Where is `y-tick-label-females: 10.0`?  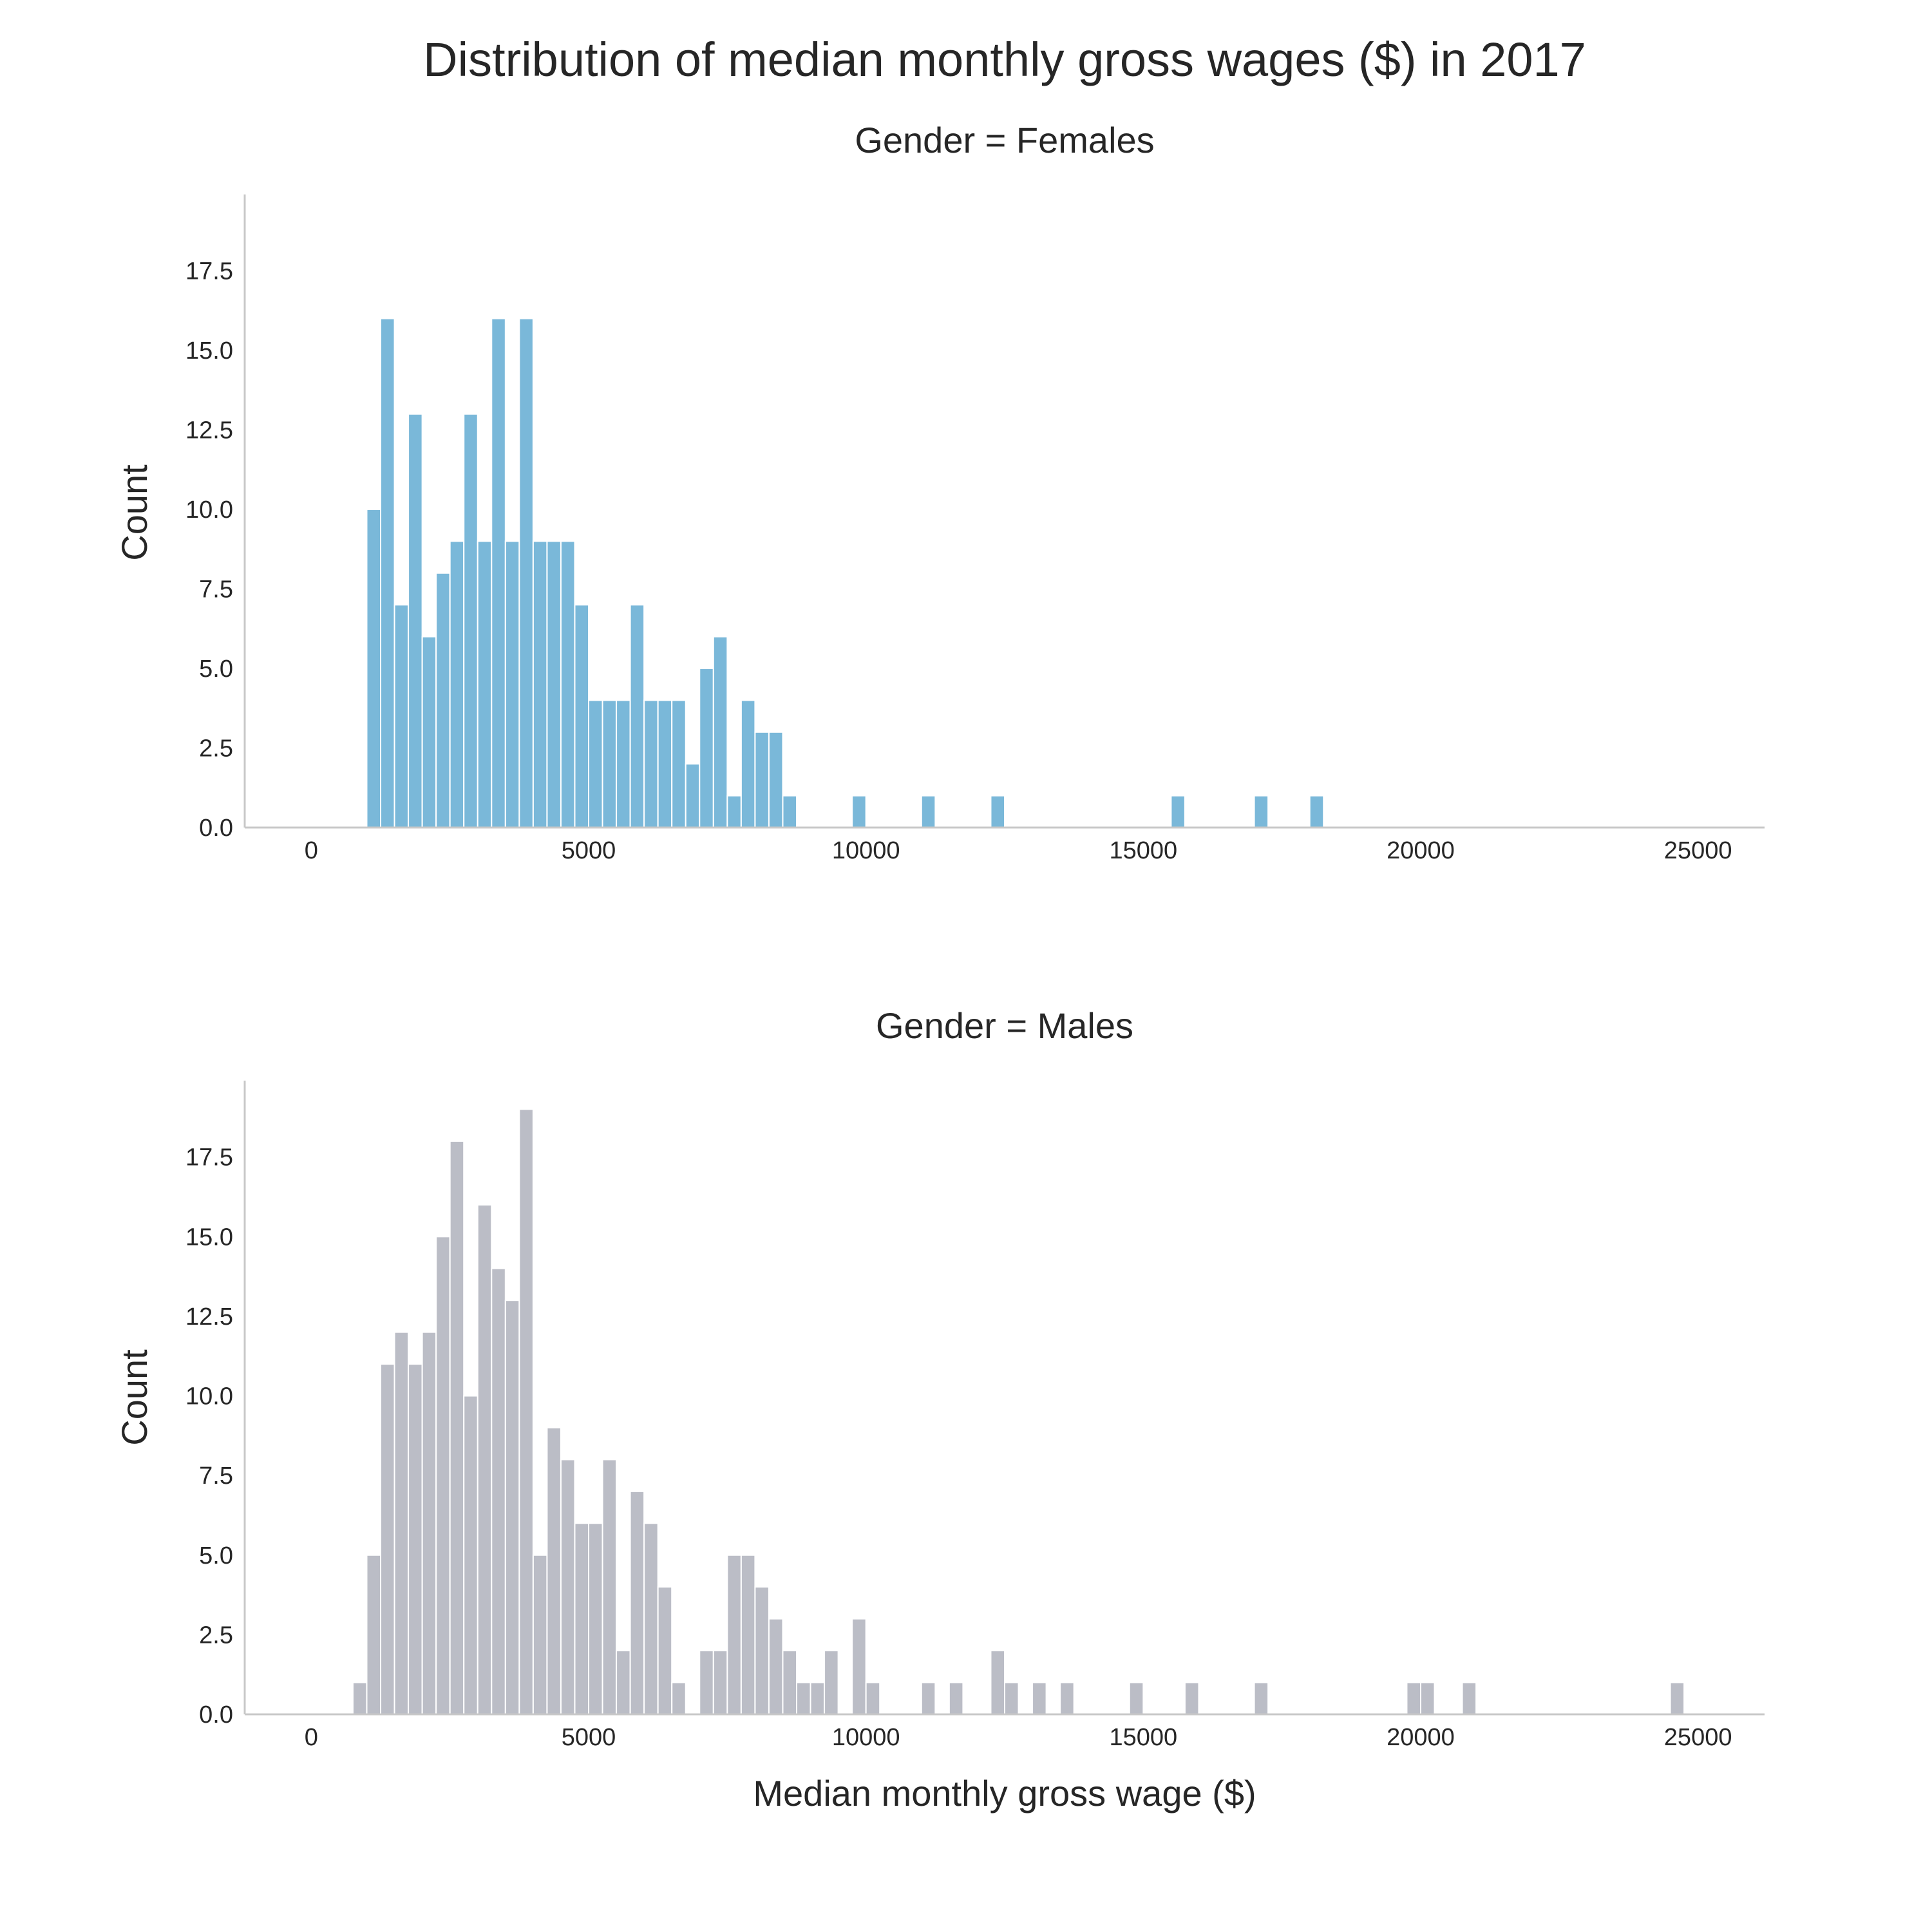 y-tick-label-females: 10.0 is located at coordinates (209, 511).